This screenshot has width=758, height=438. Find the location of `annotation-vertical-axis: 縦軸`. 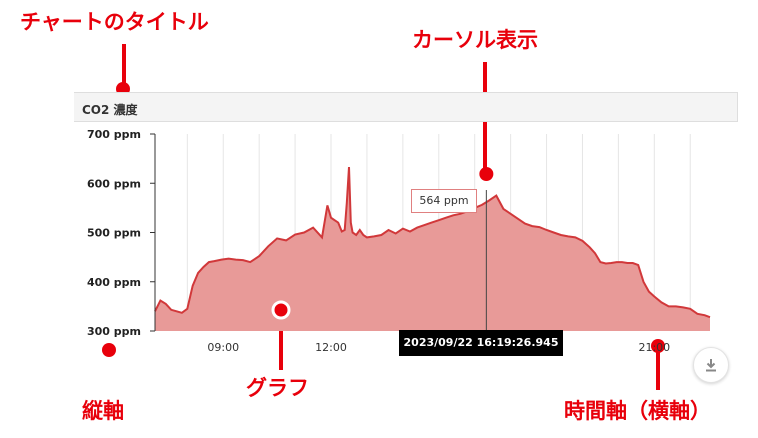

annotation-vertical-axis: 縦軸 is located at coordinates (103, 411).